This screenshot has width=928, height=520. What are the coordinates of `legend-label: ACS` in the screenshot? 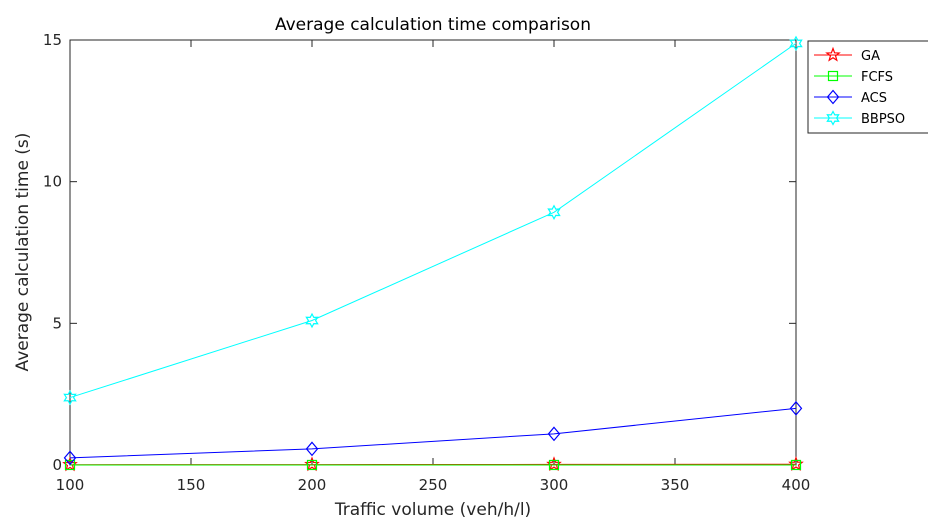 It's located at (874, 98).